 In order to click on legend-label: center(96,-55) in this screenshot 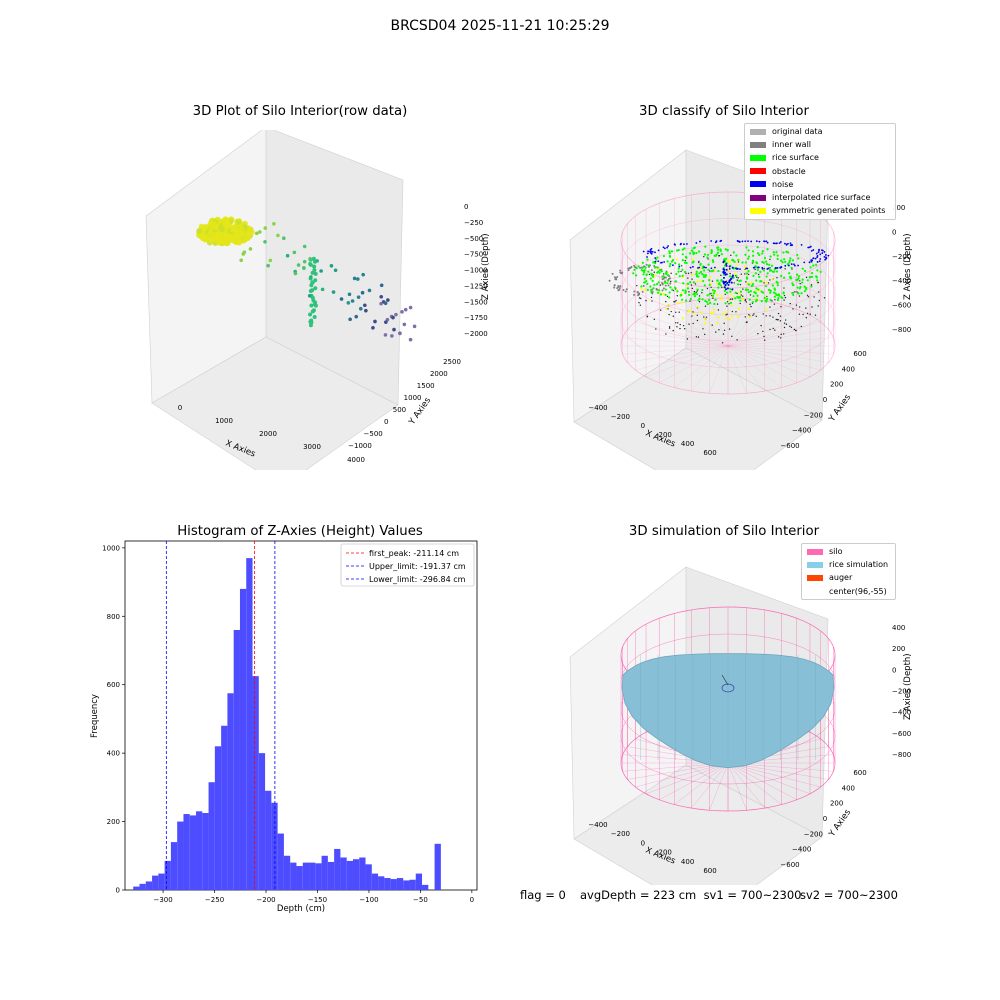, I will do `click(858, 591)`.